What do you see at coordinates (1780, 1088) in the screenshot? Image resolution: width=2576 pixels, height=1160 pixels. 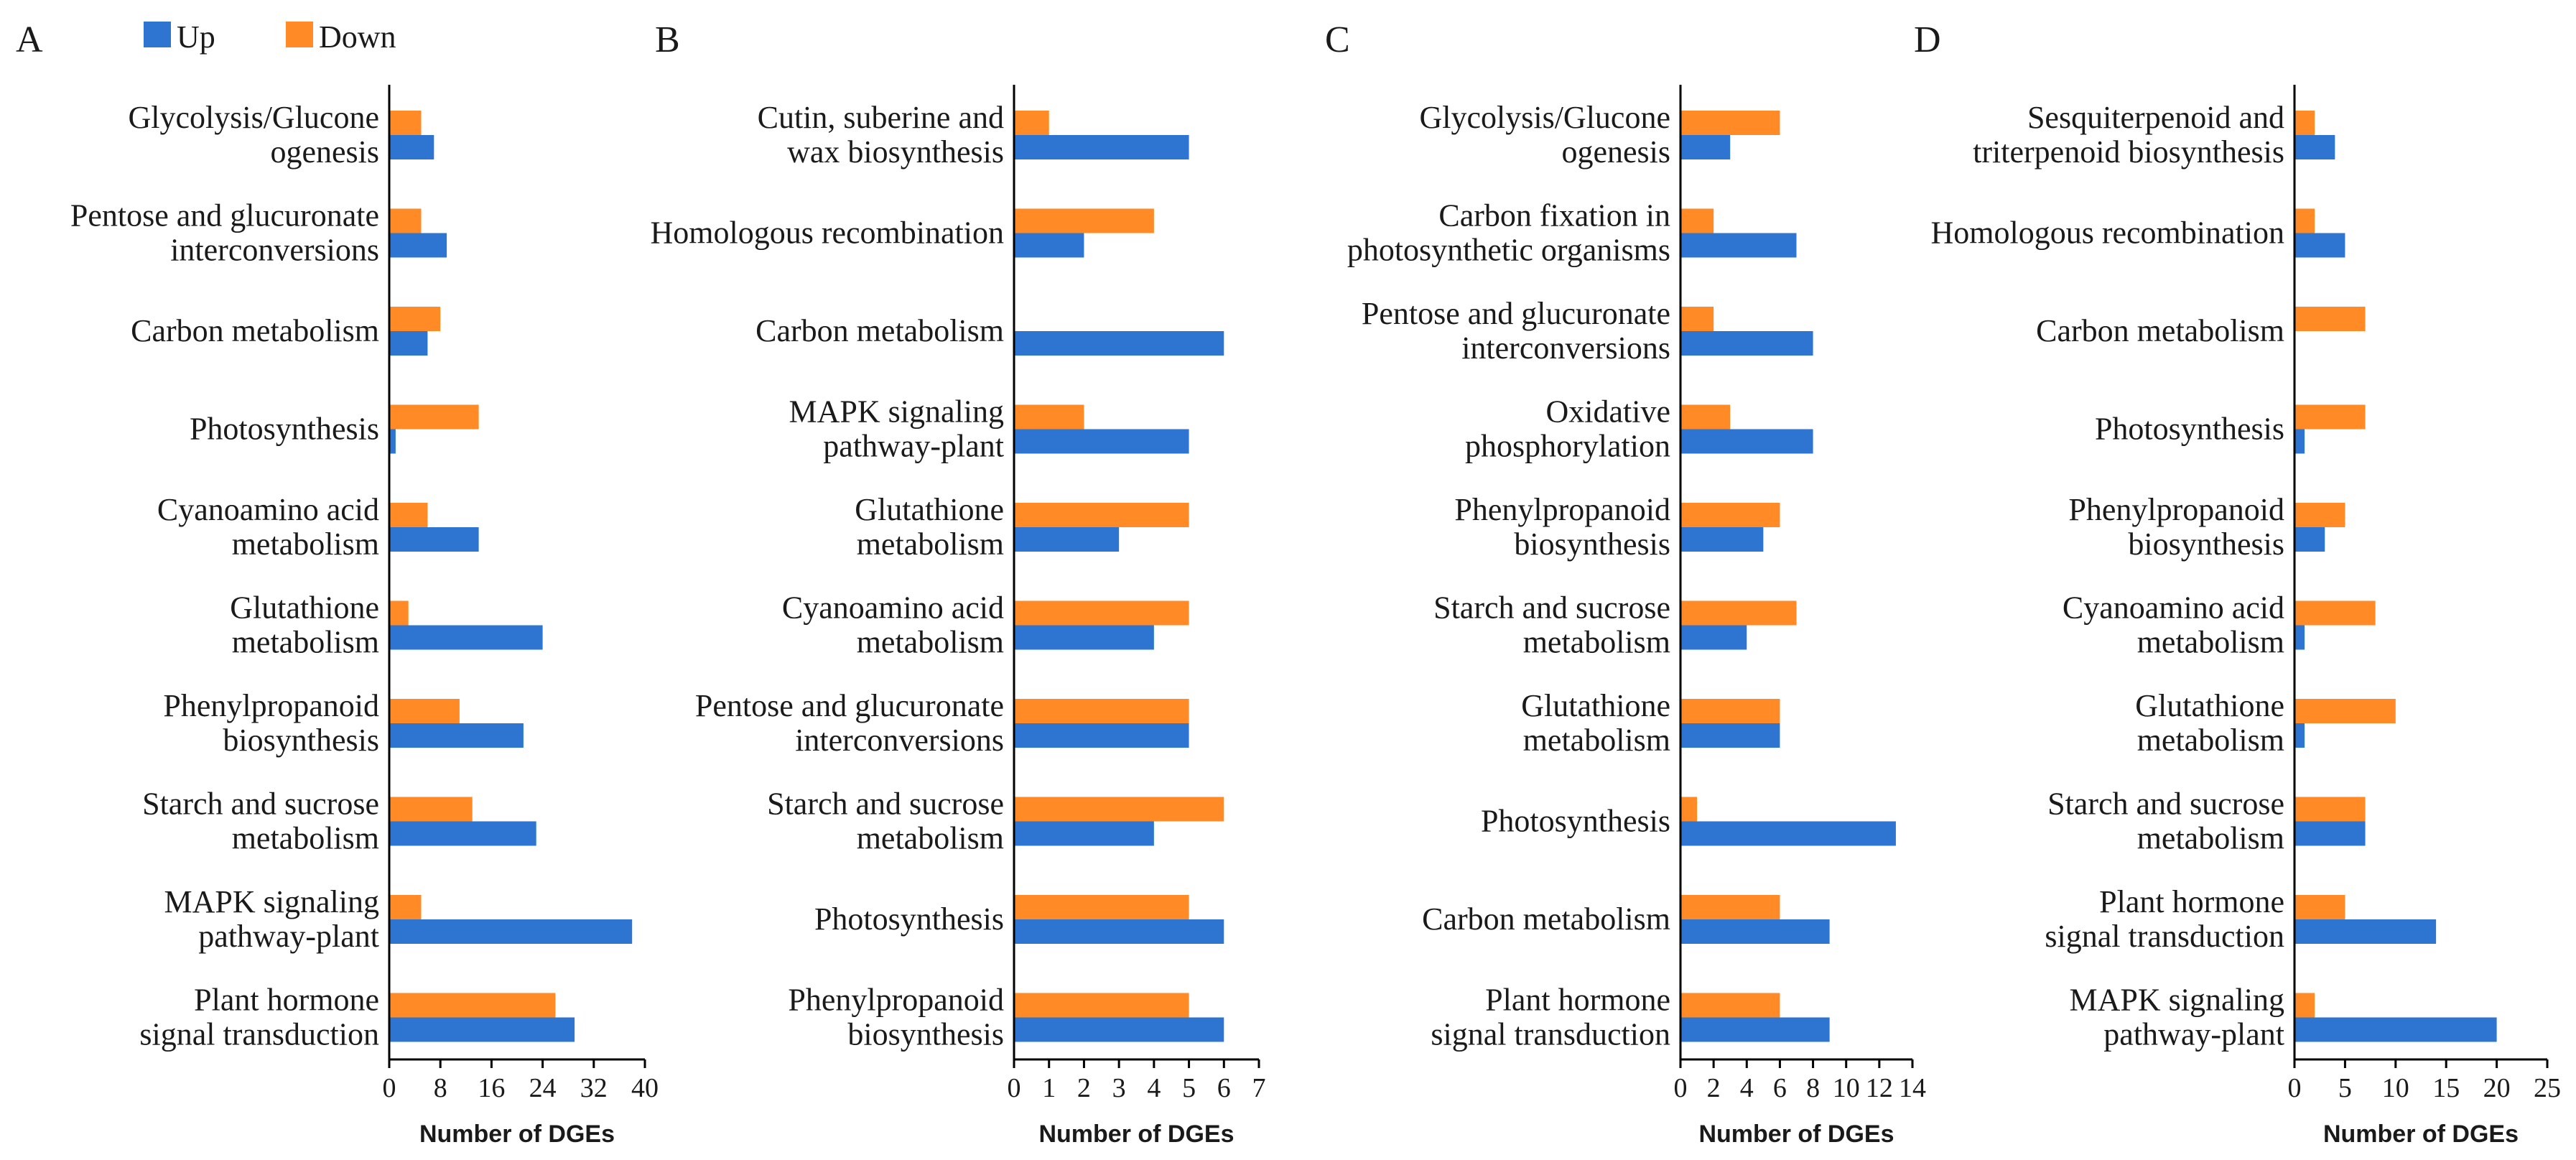 I see `x-tick-label: 6` at bounding box center [1780, 1088].